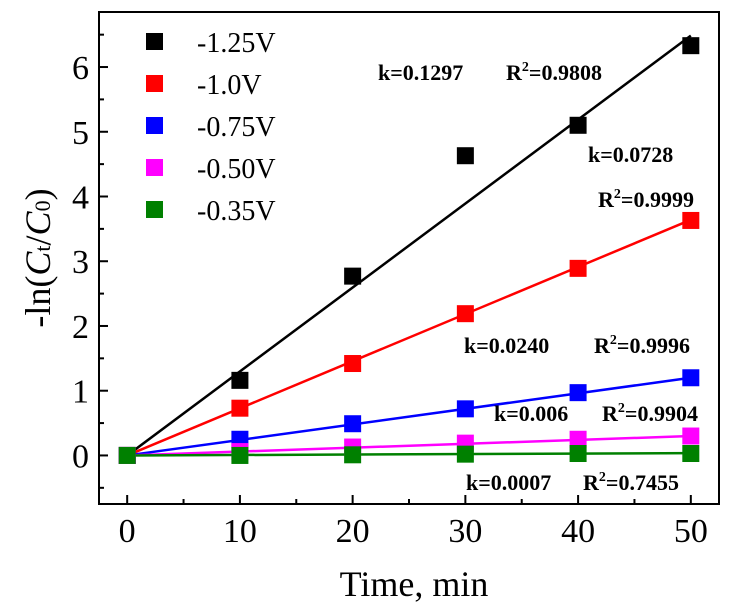 The width and height of the screenshot is (731, 606). Describe the element at coordinates (80, 327) in the screenshot. I see `y-tick-label: 2` at that location.